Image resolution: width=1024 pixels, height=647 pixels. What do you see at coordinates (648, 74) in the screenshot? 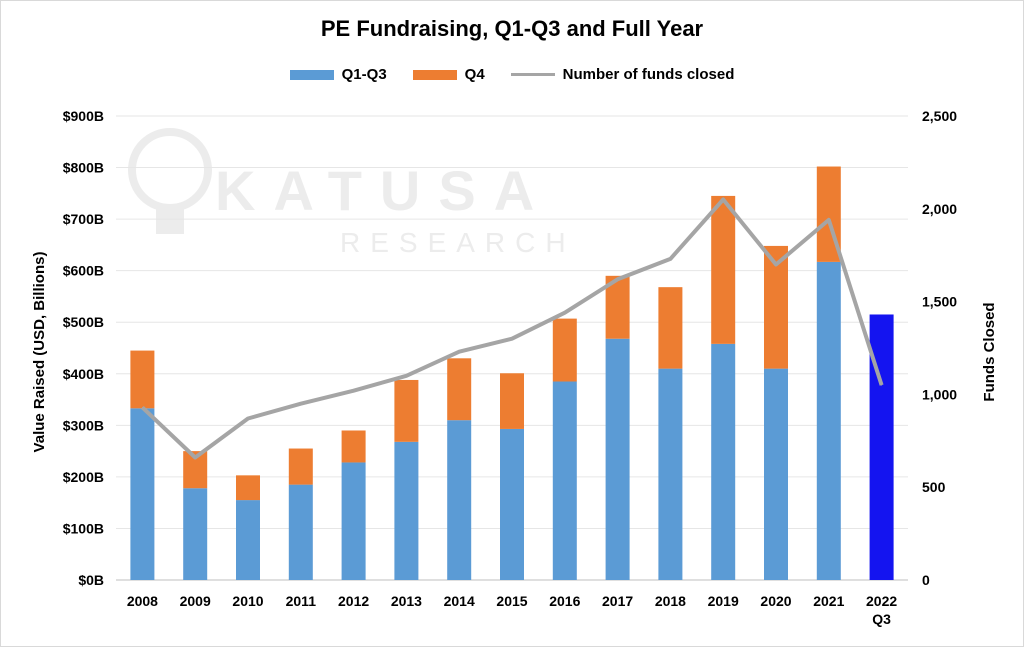
I see `legend-label-funds: Number of funds closed` at bounding box center [648, 74].